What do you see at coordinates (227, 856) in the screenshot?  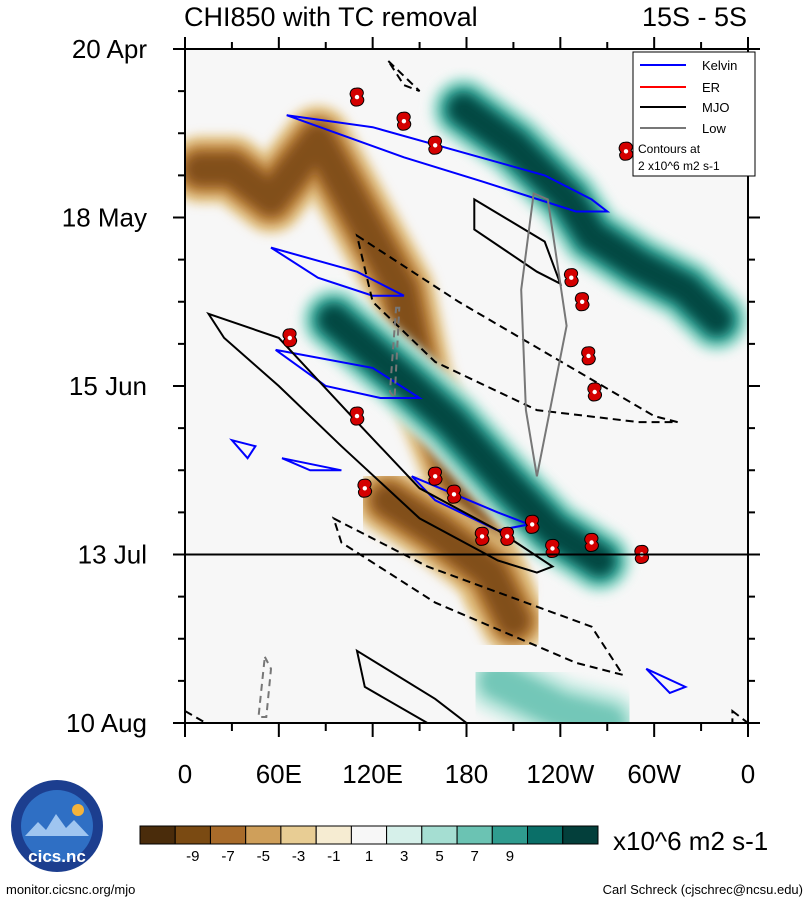 I see `colorbar-label-1: -7` at bounding box center [227, 856].